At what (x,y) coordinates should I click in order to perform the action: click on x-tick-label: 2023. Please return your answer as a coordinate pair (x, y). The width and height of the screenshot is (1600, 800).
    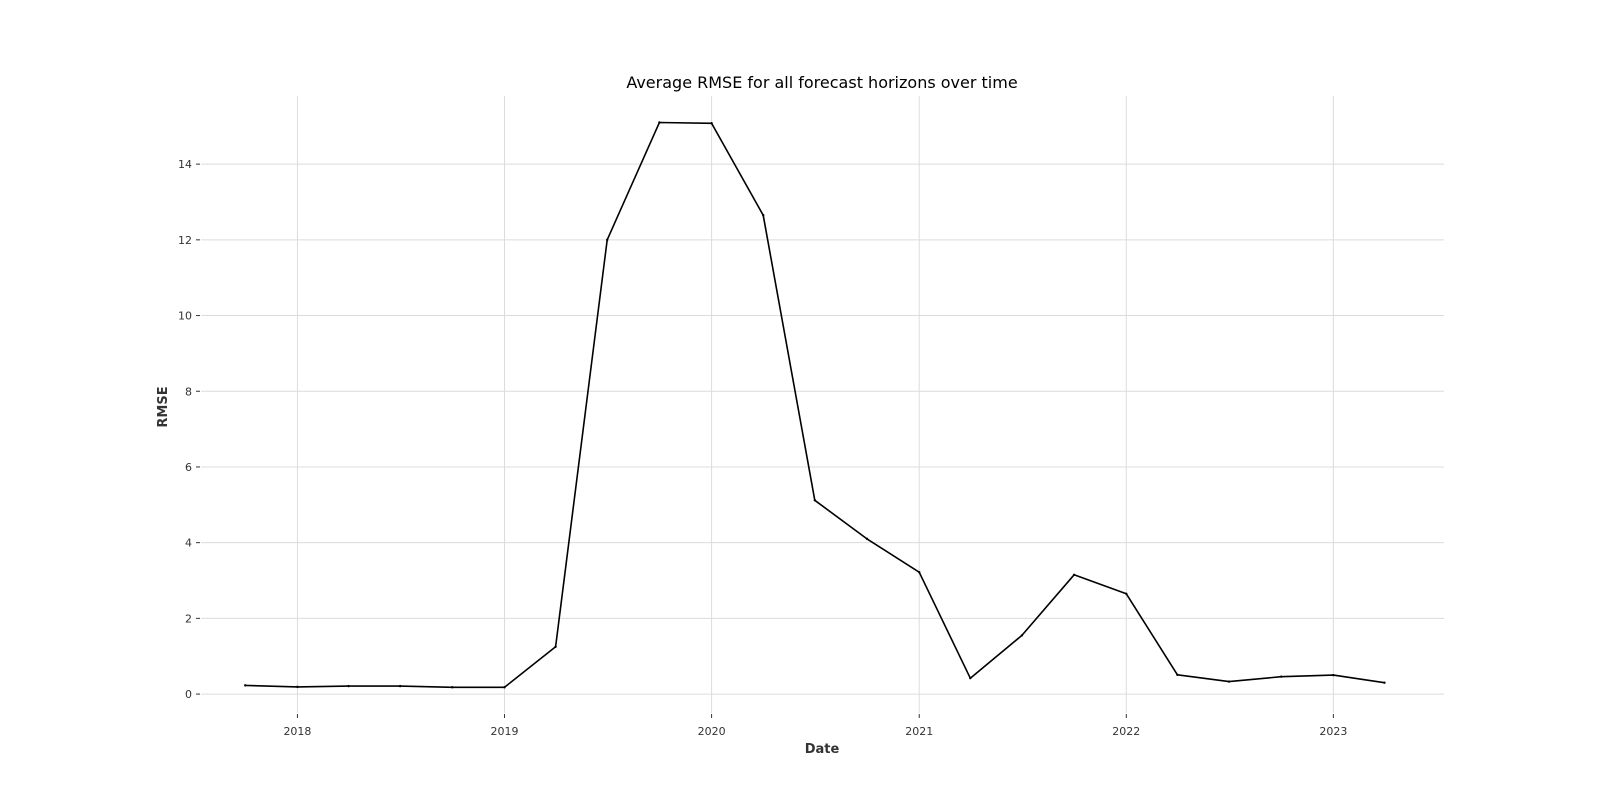
    Looking at the image, I should click on (1333, 731).